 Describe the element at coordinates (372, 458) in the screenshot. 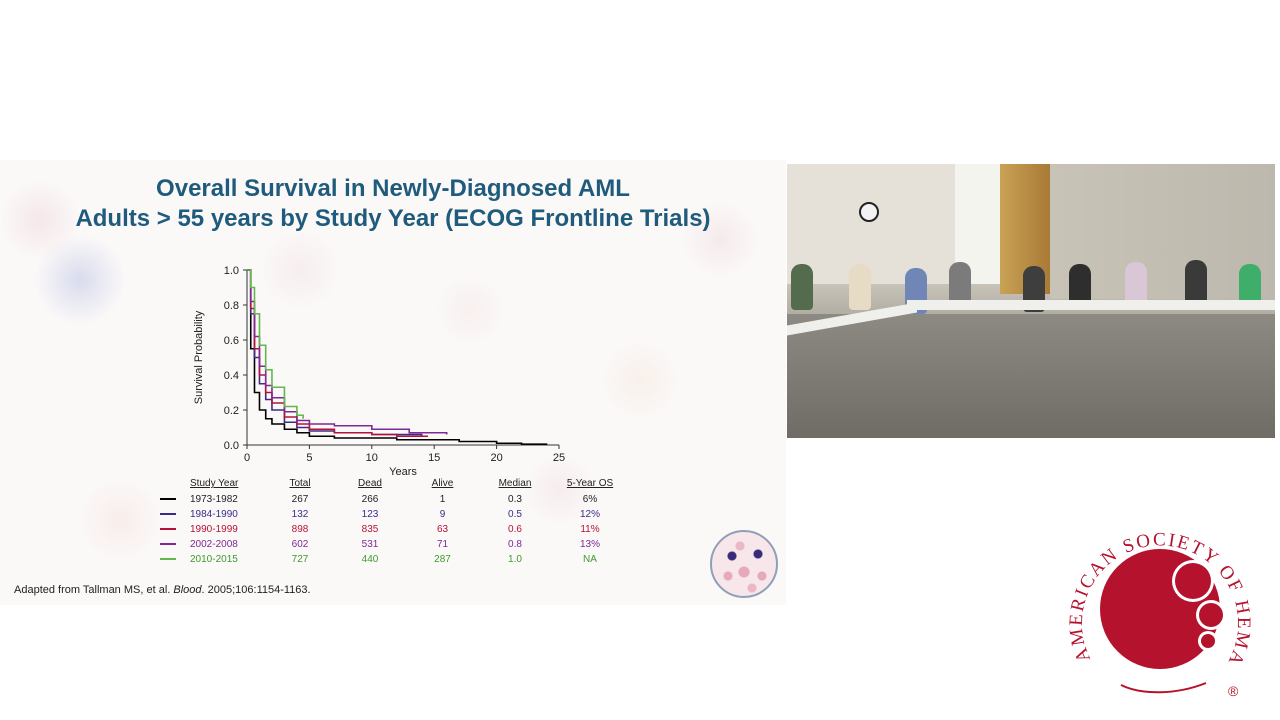

I see `x-tick-label: 10` at that location.